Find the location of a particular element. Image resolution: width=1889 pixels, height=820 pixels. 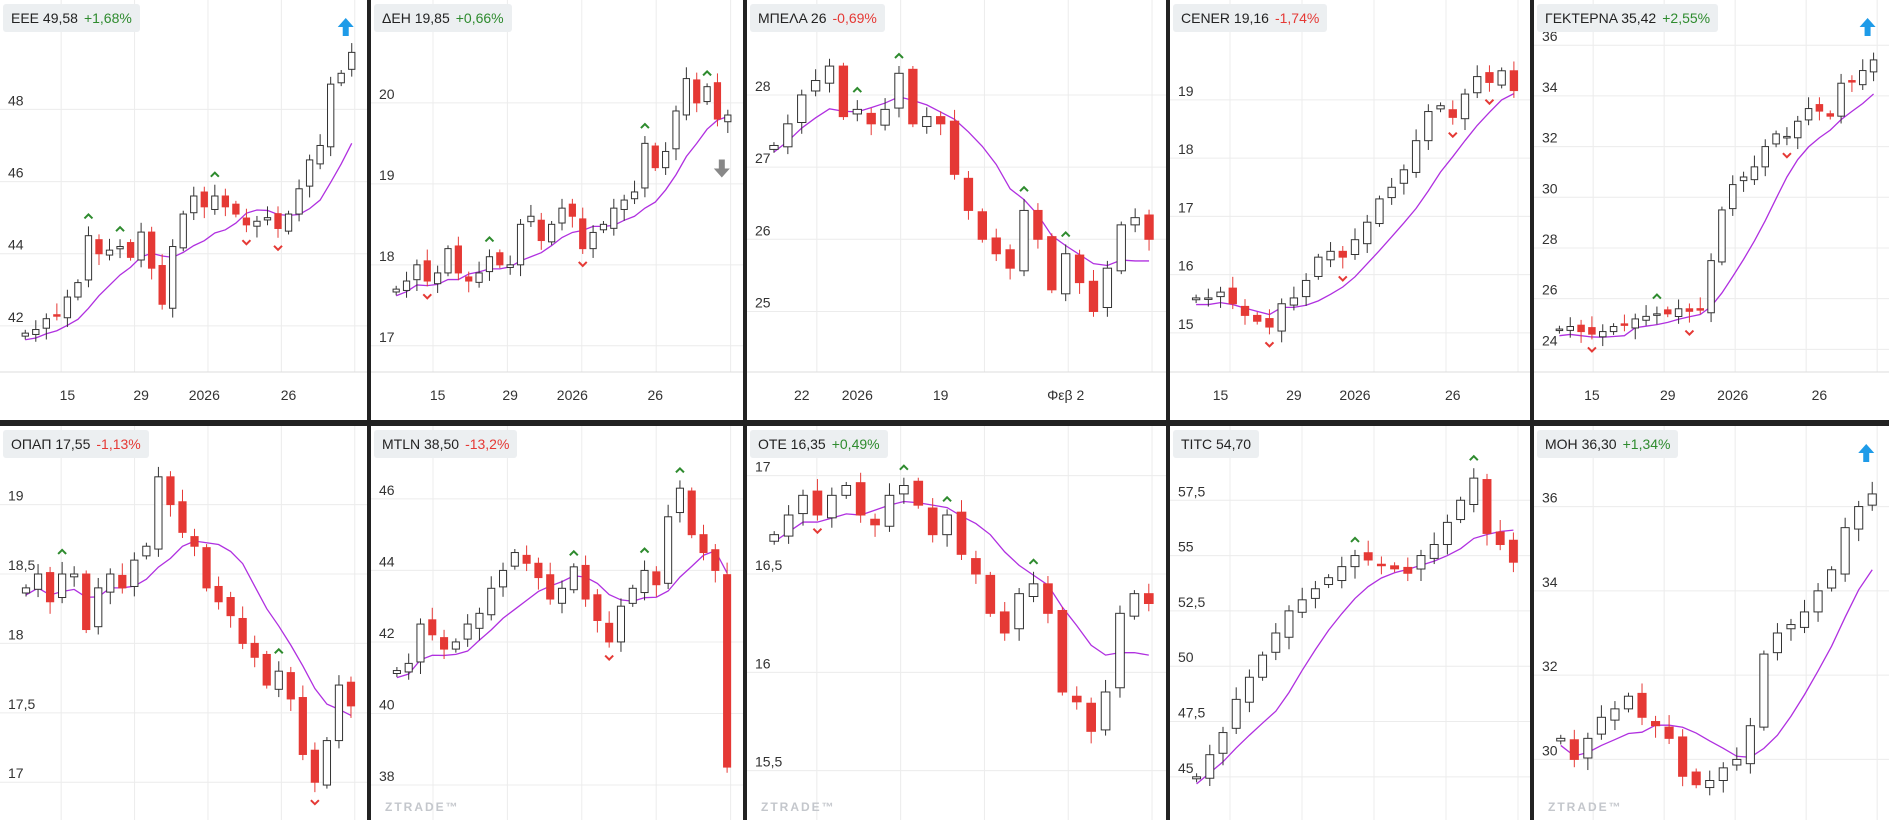

ticker-badge: ΟΠΑΠ 17,55 -1,13% is located at coordinates (76, 444).